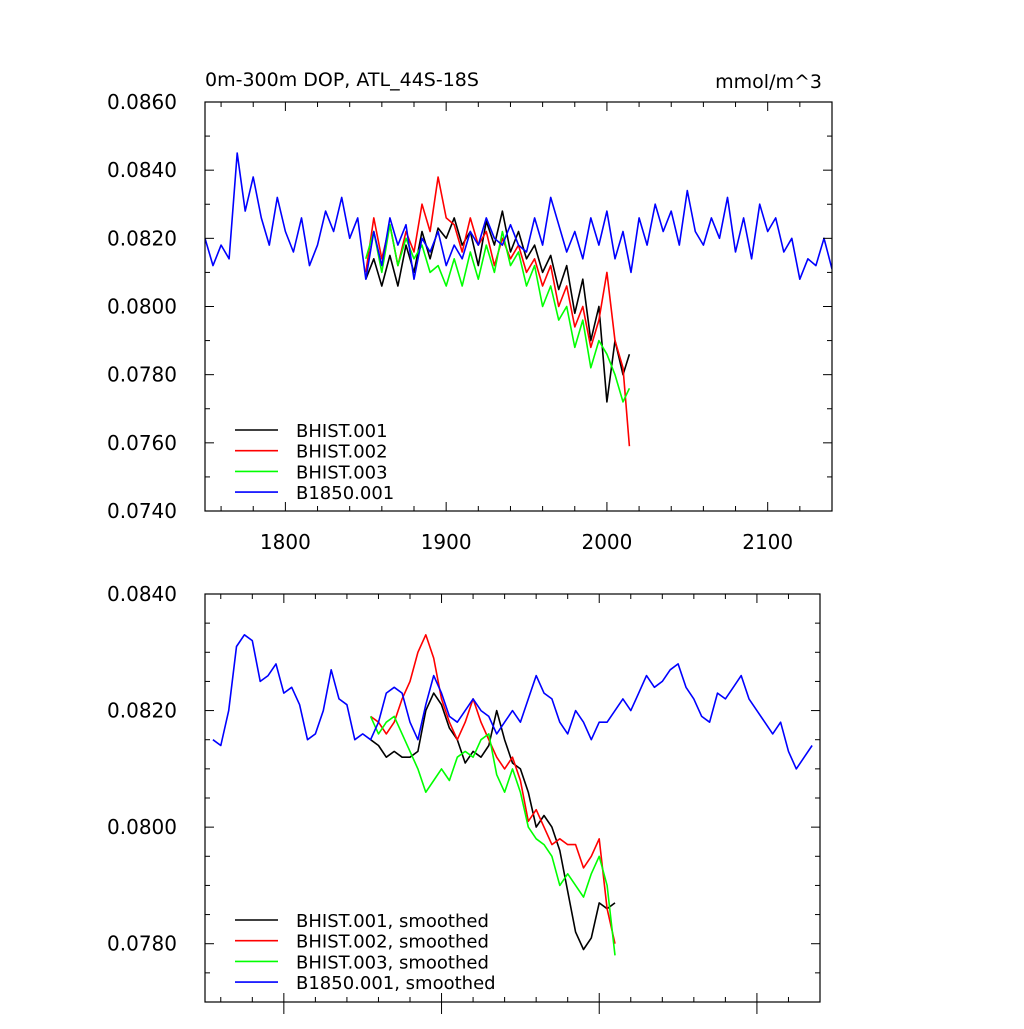  Describe the element at coordinates (342, 452) in the screenshot. I see `legend-label: BHIST.002` at that location.